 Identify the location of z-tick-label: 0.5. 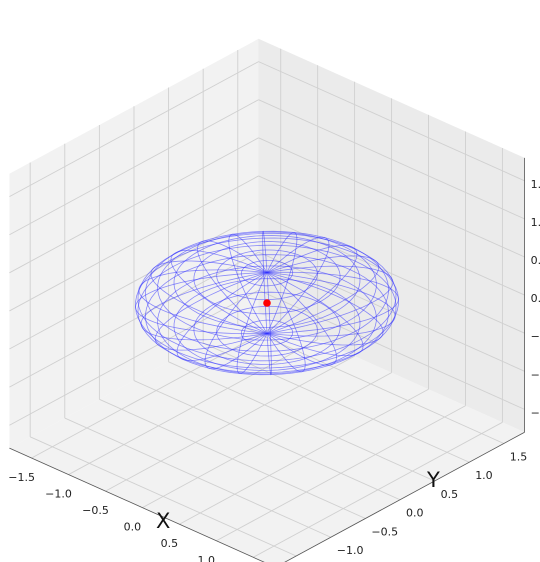
(535, 260).